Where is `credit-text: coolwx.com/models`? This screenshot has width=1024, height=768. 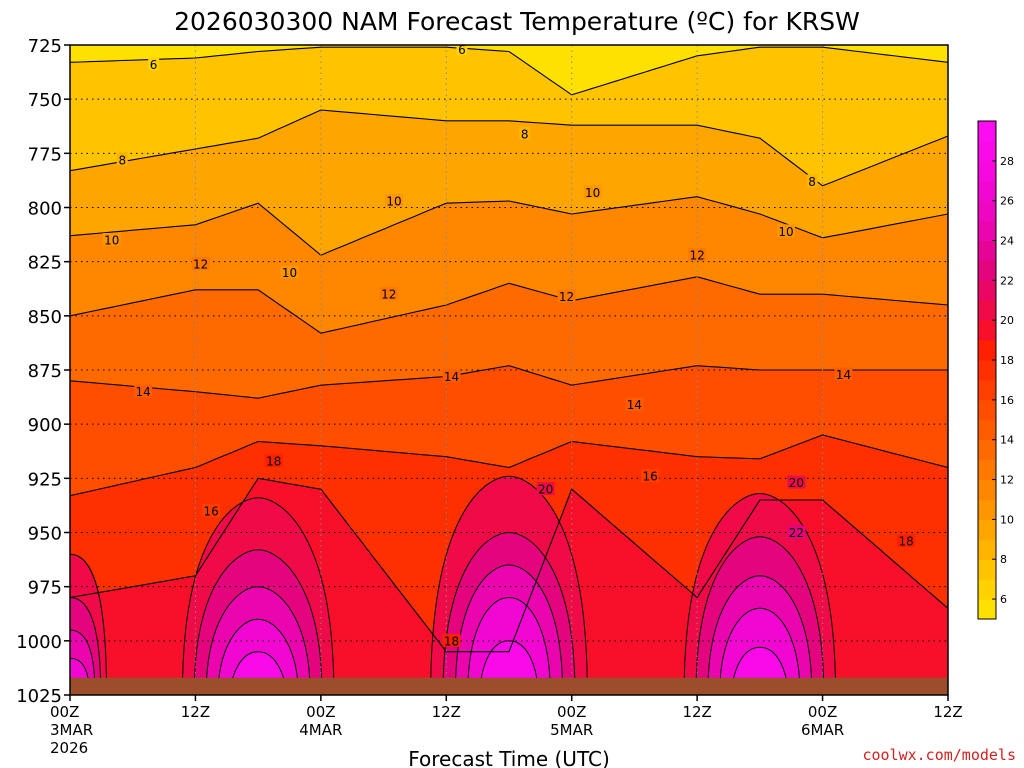 credit-text: coolwx.com/models is located at coordinates (939, 755).